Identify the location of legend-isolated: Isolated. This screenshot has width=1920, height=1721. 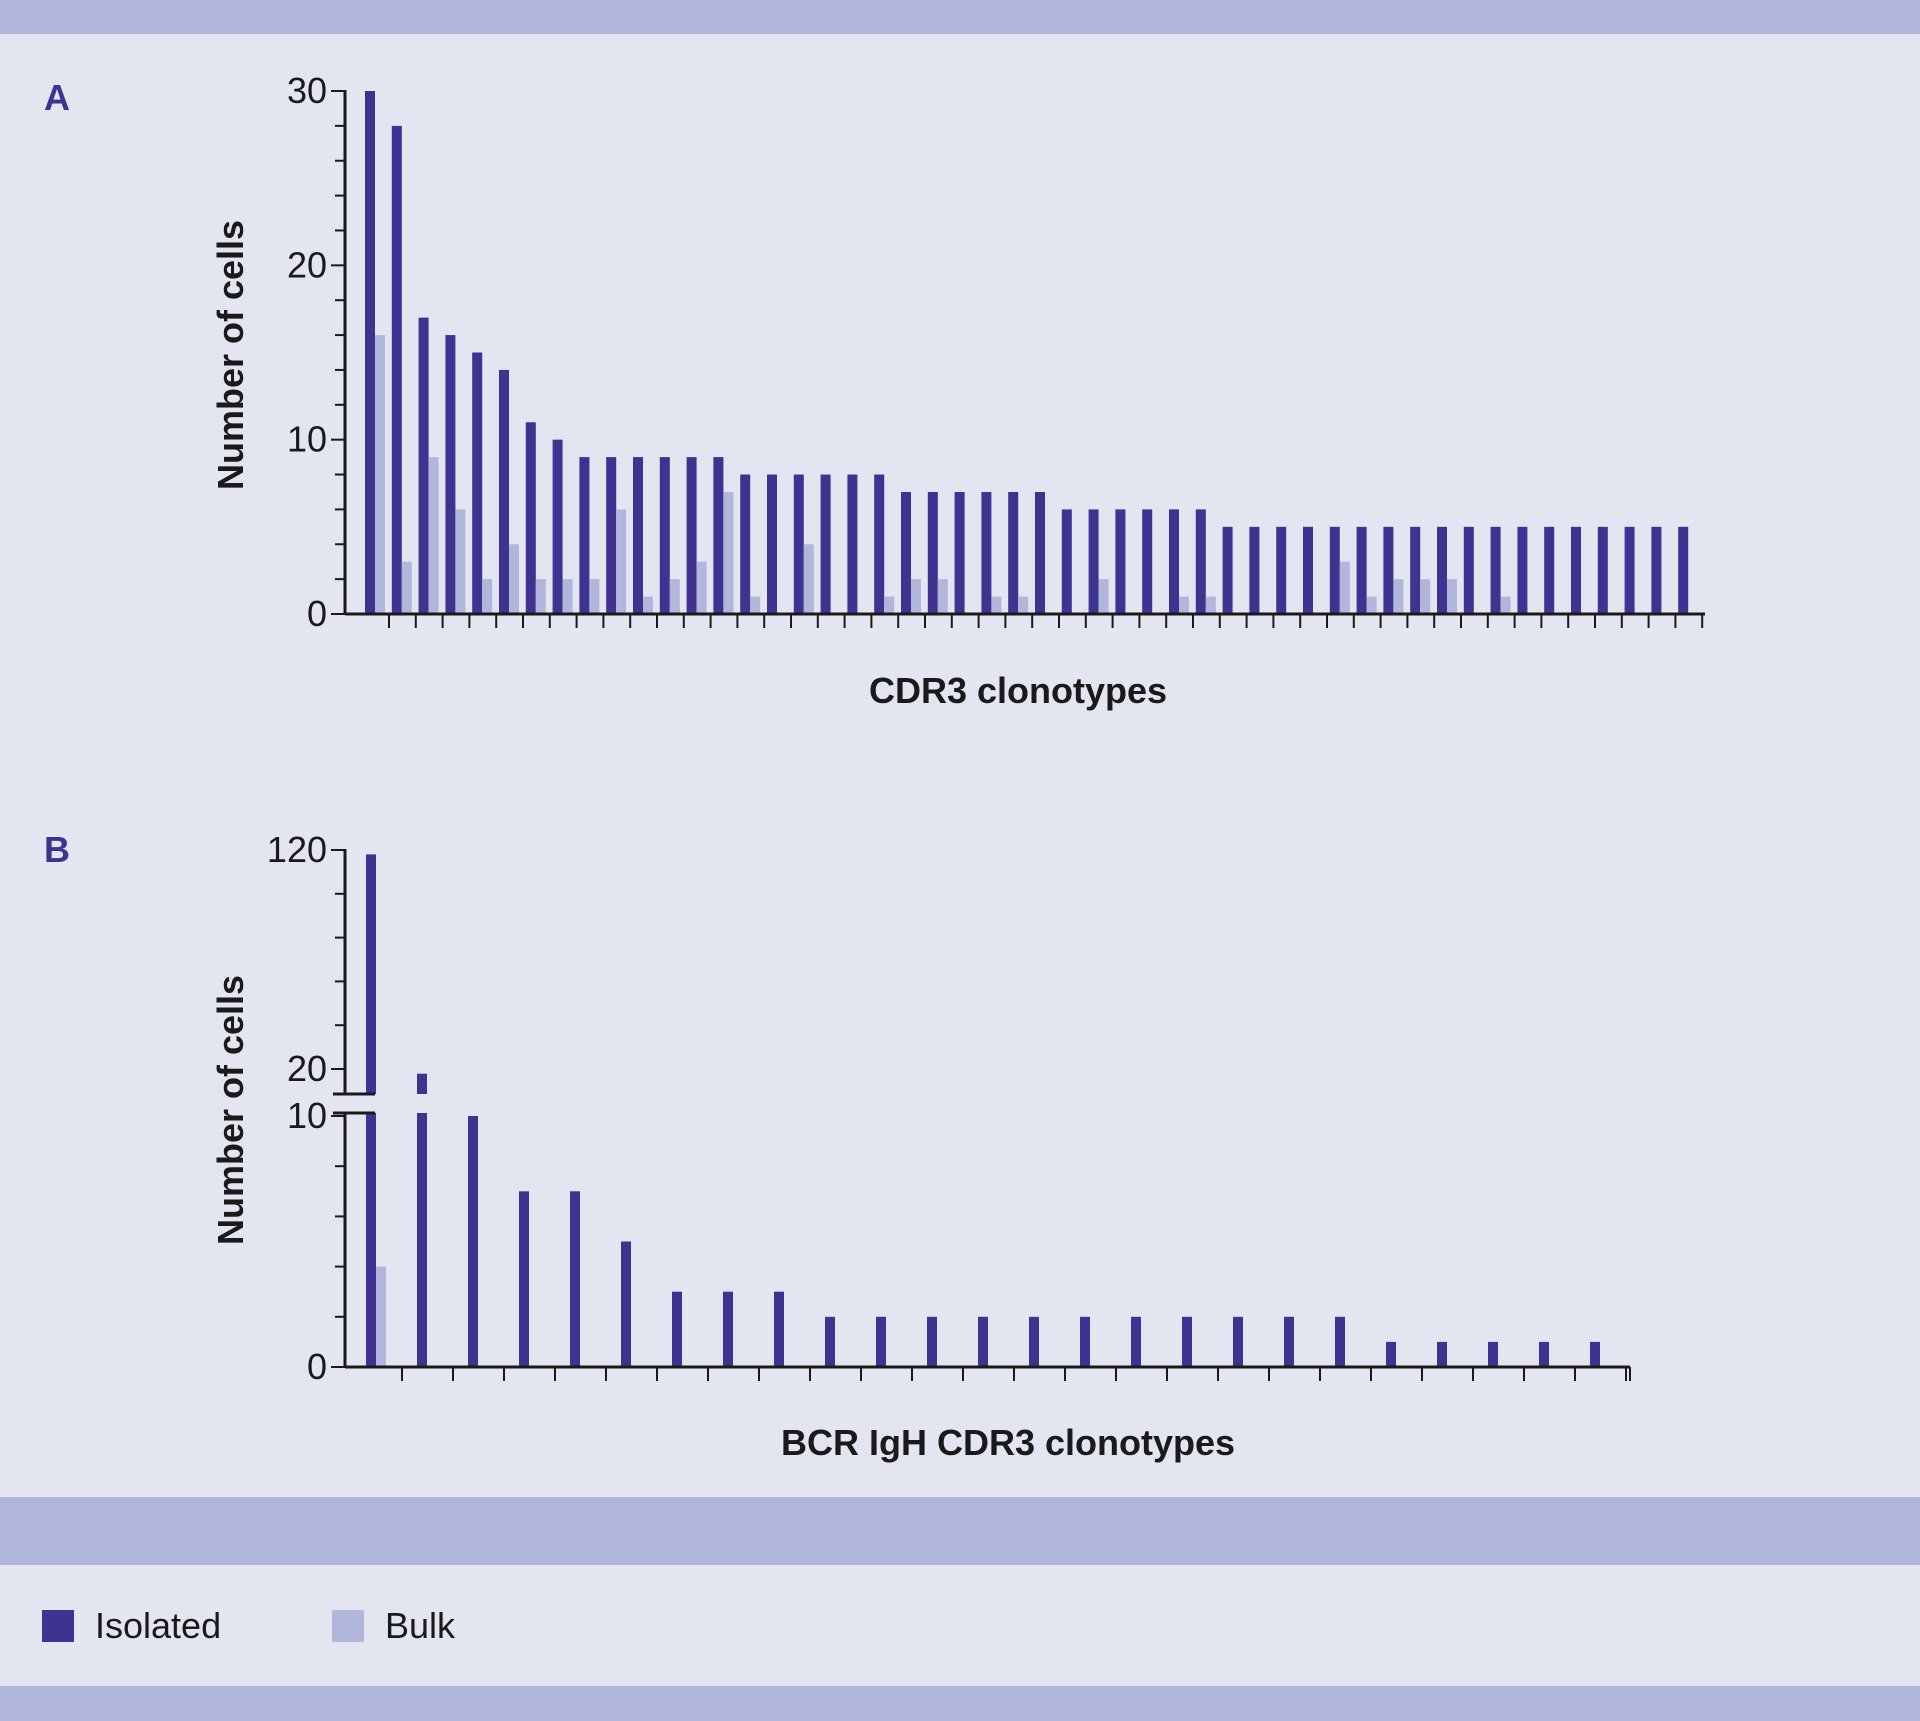
(132, 1625).